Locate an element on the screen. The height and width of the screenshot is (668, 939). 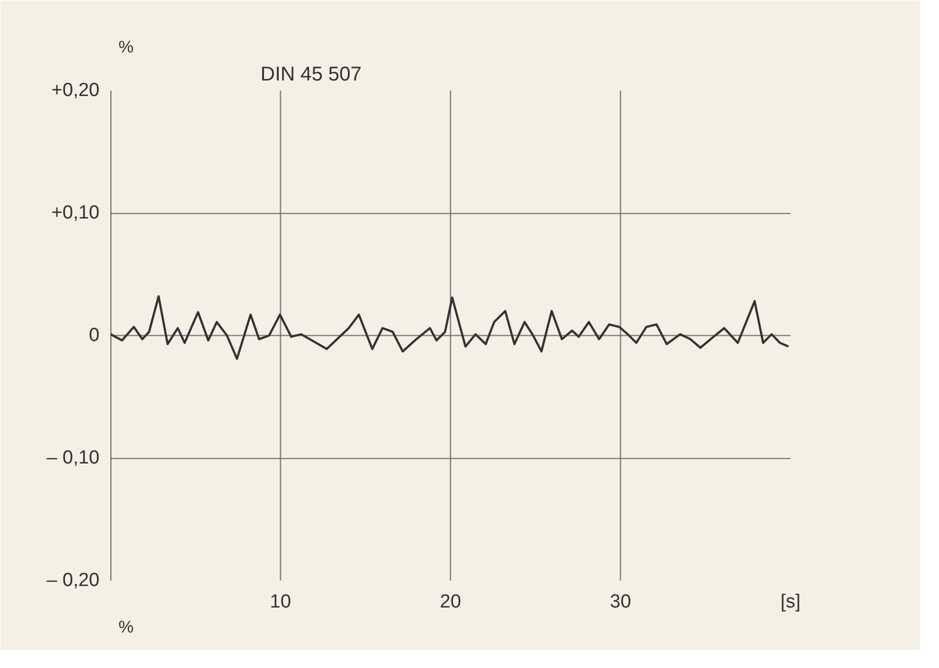
chart-title: DIN 45 507 is located at coordinates (311, 75).